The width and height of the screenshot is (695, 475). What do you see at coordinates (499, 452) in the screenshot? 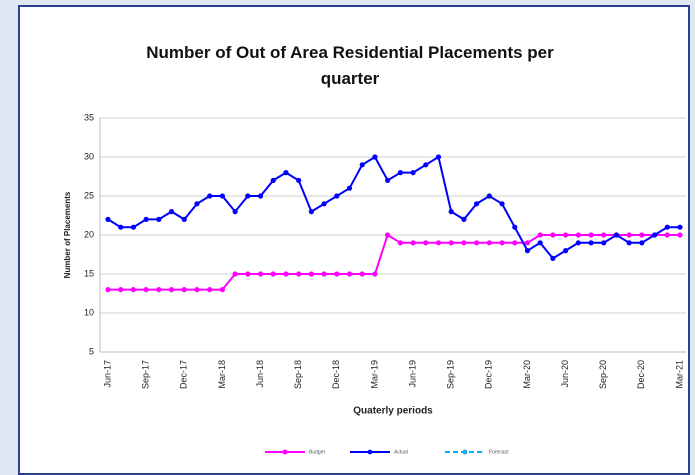
I see `legend-label: Forecast` at bounding box center [499, 452].